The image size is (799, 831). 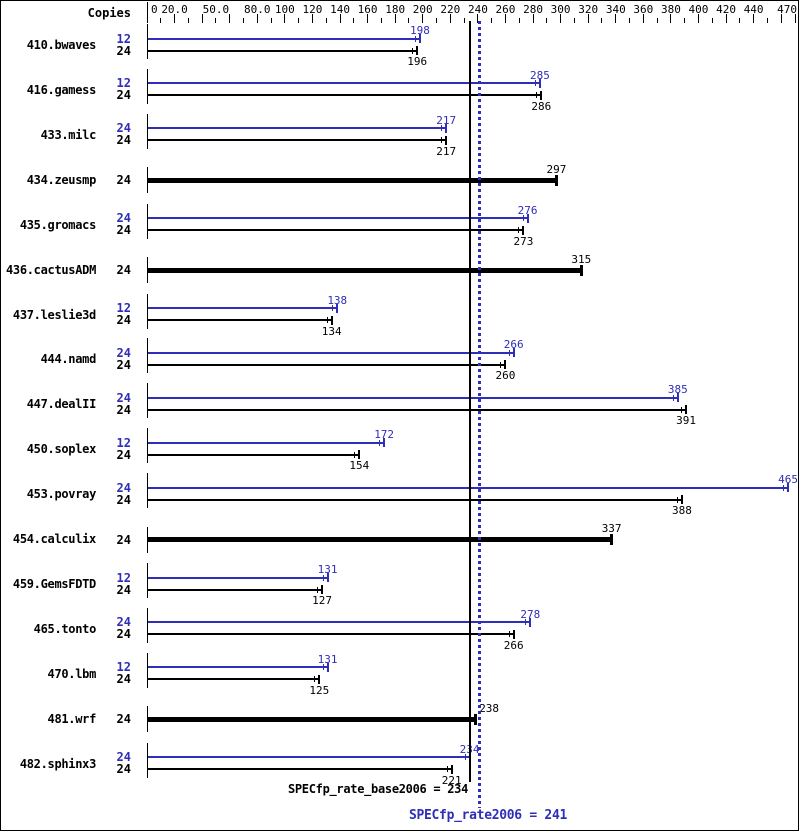 What do you see at coordinates (643, 9) in the screenshot?
I see `axis-tick-label: 360` at bounding box center [643, 9].